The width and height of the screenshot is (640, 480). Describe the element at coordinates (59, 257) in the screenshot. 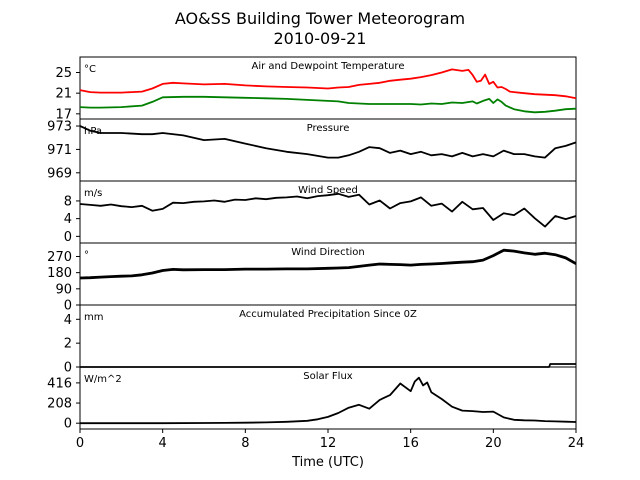

I see `y-tick-label: 270` at that location.